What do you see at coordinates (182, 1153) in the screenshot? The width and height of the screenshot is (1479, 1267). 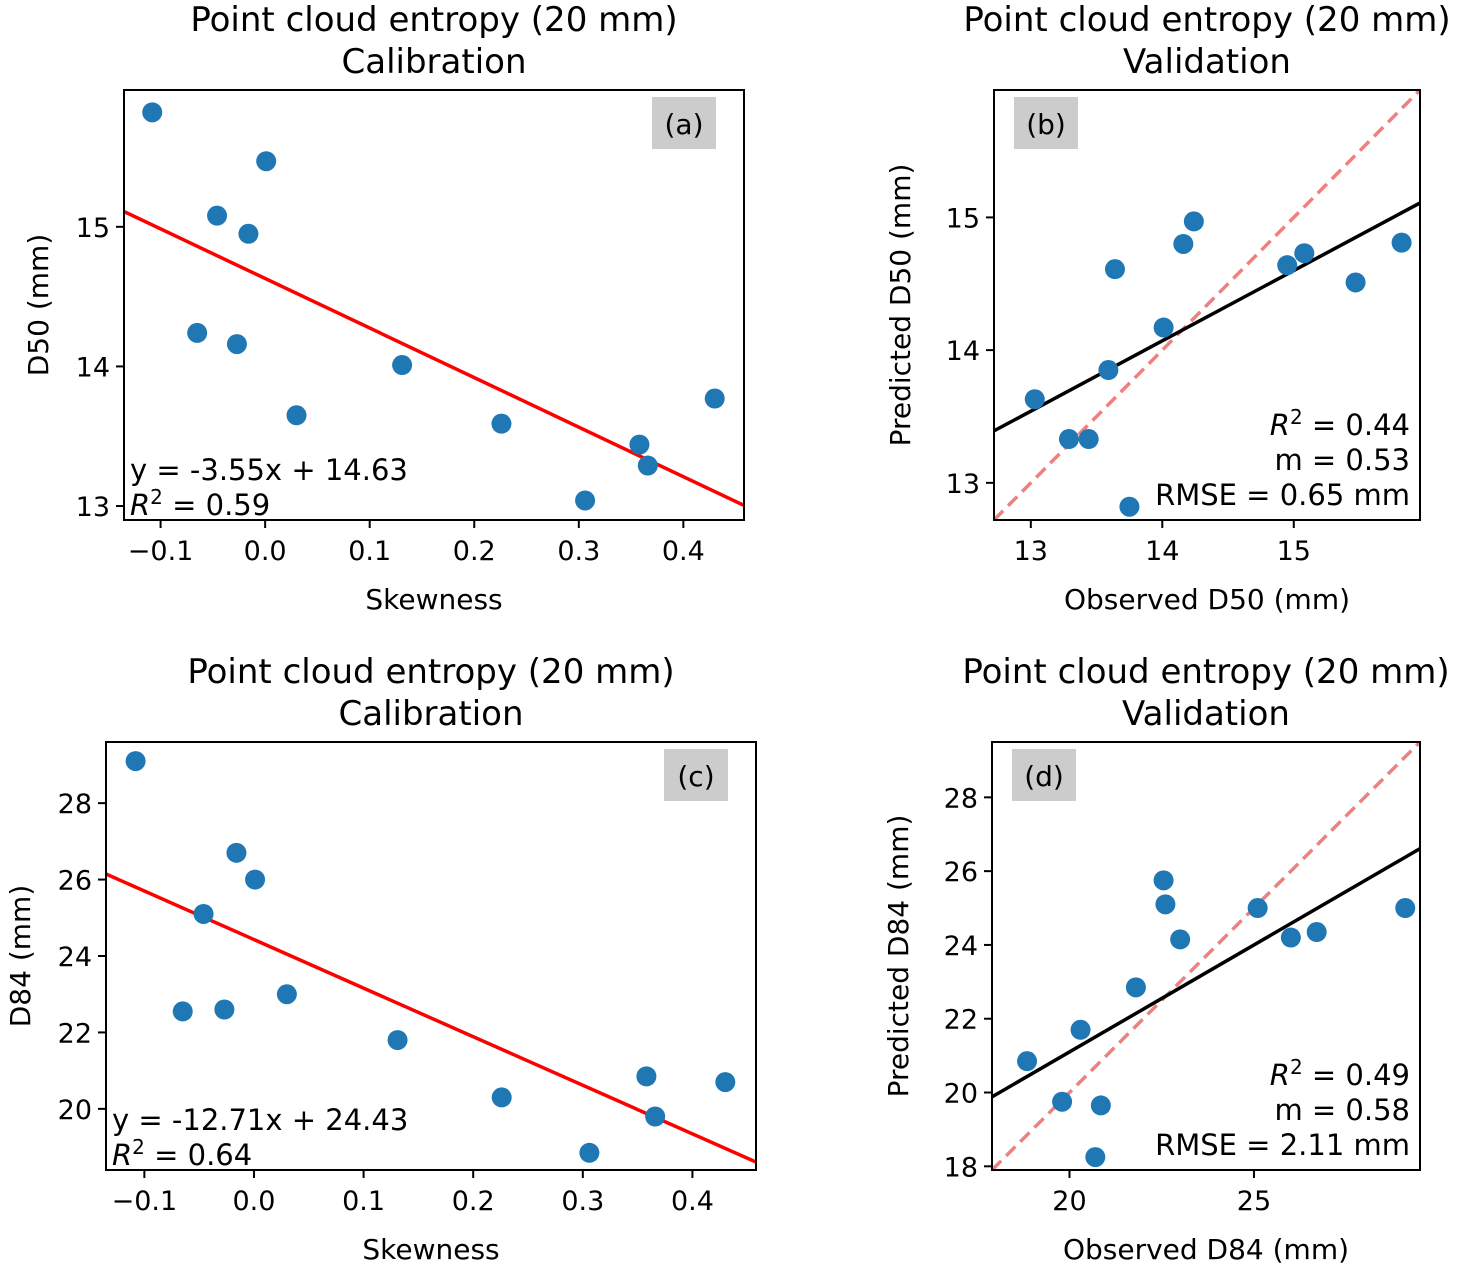 I see `r-squared-annotation: R2 = 0.64` at bounding box center [182, 1153].